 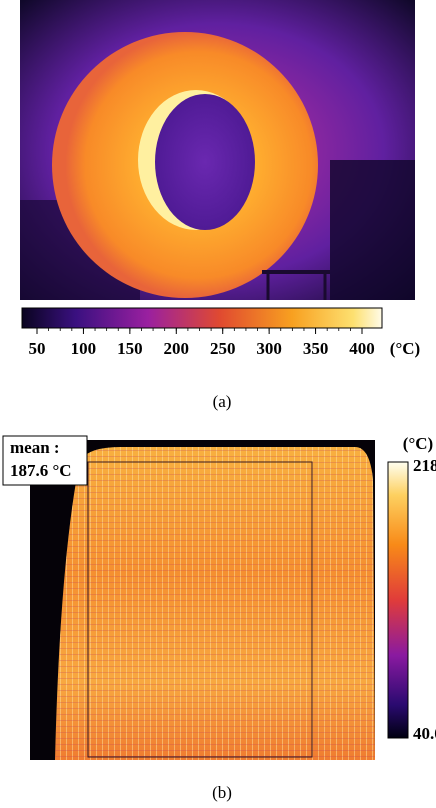 What do you see at coordinates (177, 348) in the screenshot?
I see `colorbar-a-tick-label: 200` at bounding box center [177, 348].